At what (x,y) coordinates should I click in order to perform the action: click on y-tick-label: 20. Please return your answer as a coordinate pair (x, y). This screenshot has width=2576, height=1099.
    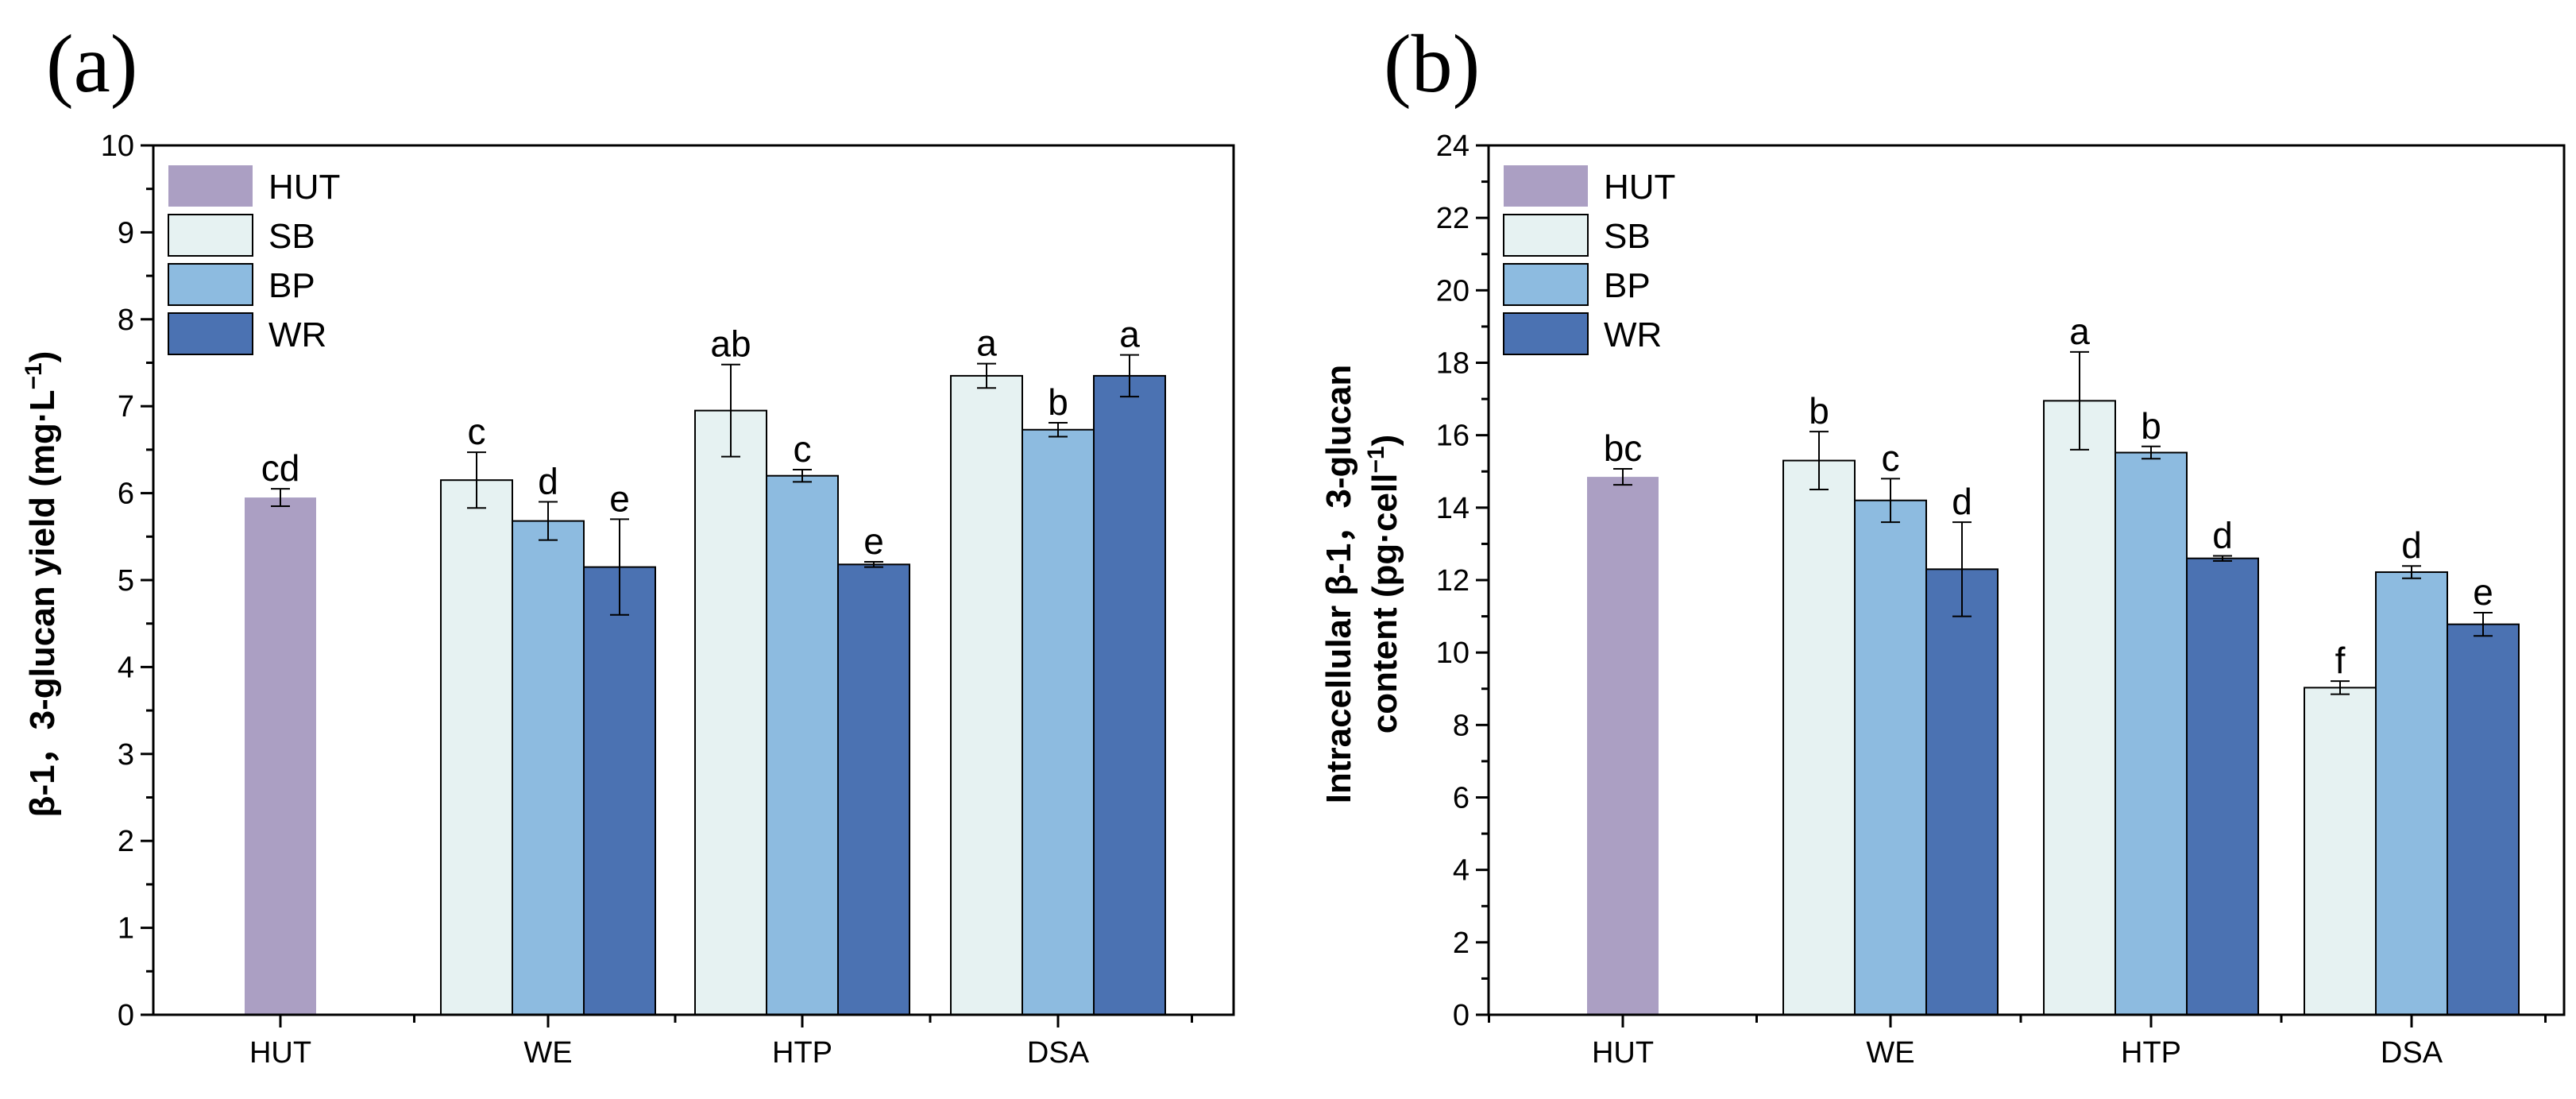
    Looking at the image, I should click on (1453, 291).